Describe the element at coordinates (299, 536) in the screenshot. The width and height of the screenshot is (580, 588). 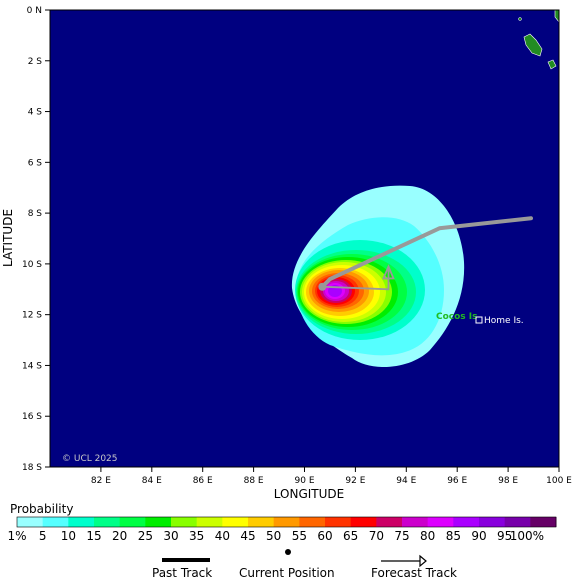
I see `colorbar-tick-label: 55` at that location.